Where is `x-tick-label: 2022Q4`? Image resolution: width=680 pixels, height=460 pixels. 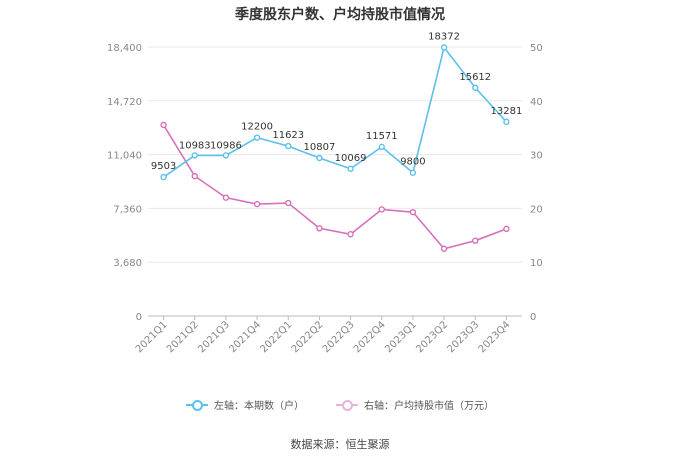 x-tick-label: 2022Q4 is located at coordinates (370, 337).